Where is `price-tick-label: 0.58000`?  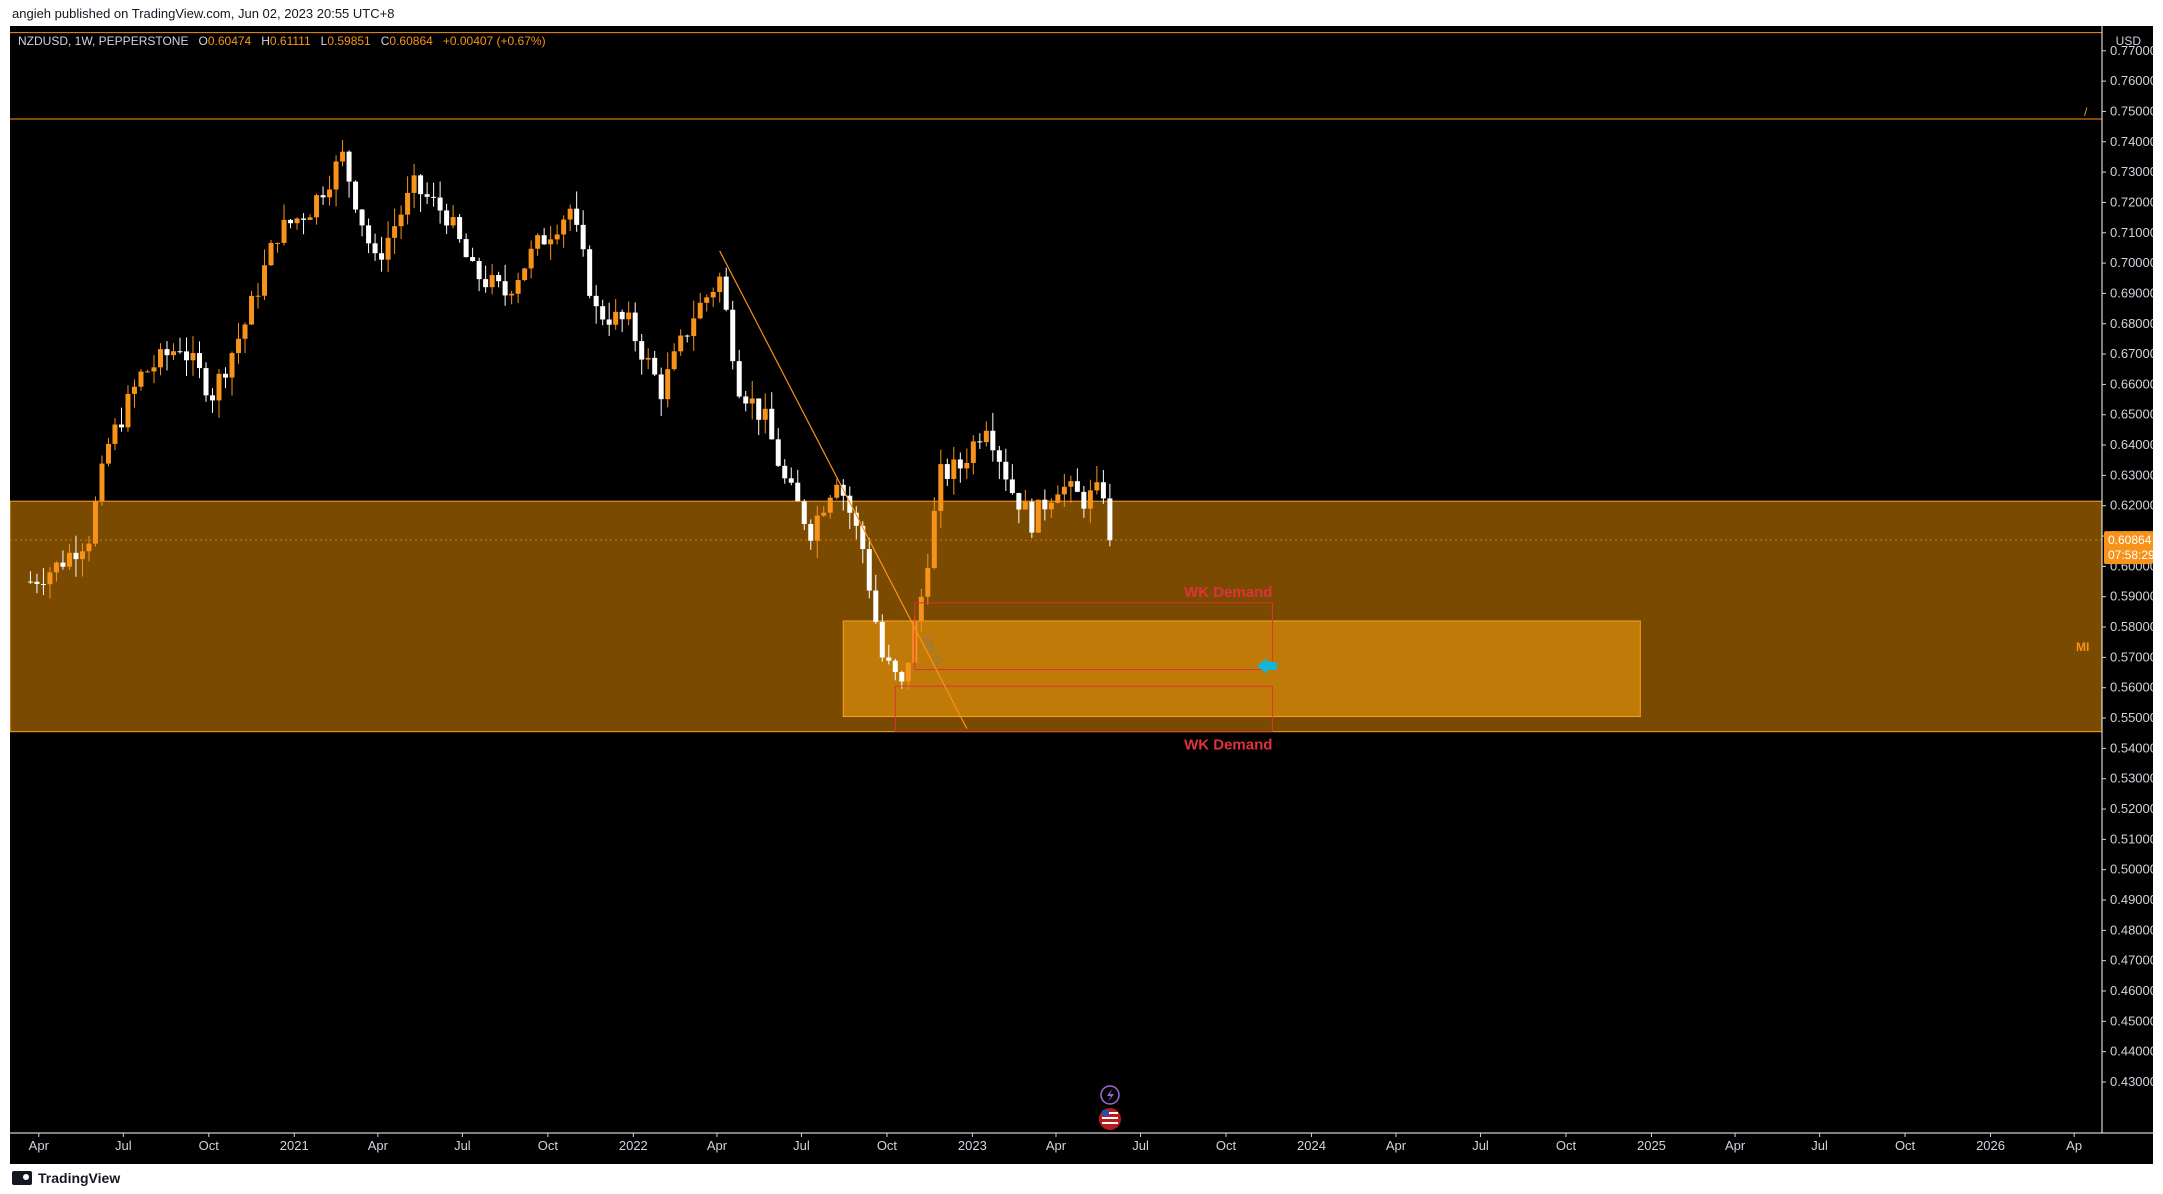 price-tick-label: 0.58000 is located at coordinates (2131, 626).